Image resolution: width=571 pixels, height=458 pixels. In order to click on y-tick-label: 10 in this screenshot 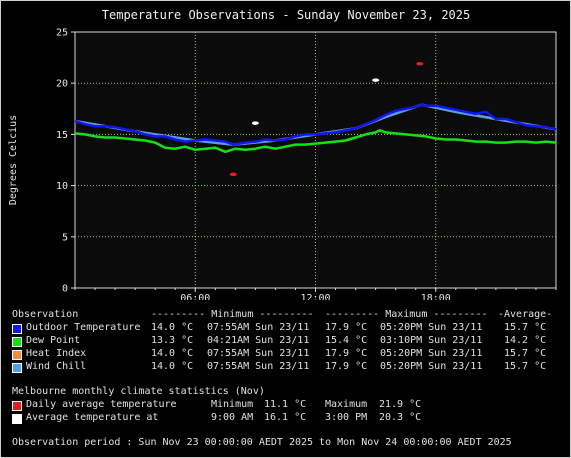, I will do `click(62, 186)`.